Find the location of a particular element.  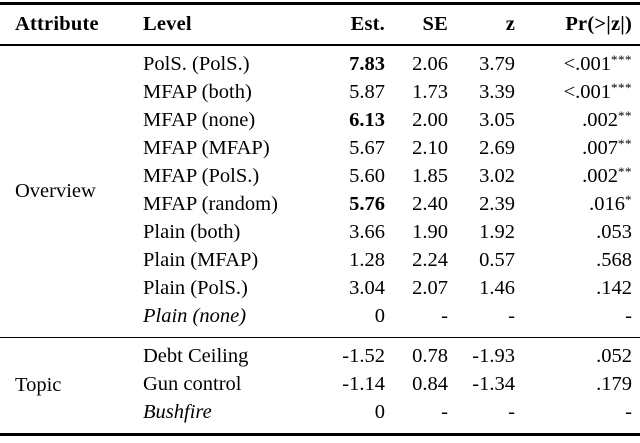

pvalue-text: .052 is located at coordinates (614, 356).